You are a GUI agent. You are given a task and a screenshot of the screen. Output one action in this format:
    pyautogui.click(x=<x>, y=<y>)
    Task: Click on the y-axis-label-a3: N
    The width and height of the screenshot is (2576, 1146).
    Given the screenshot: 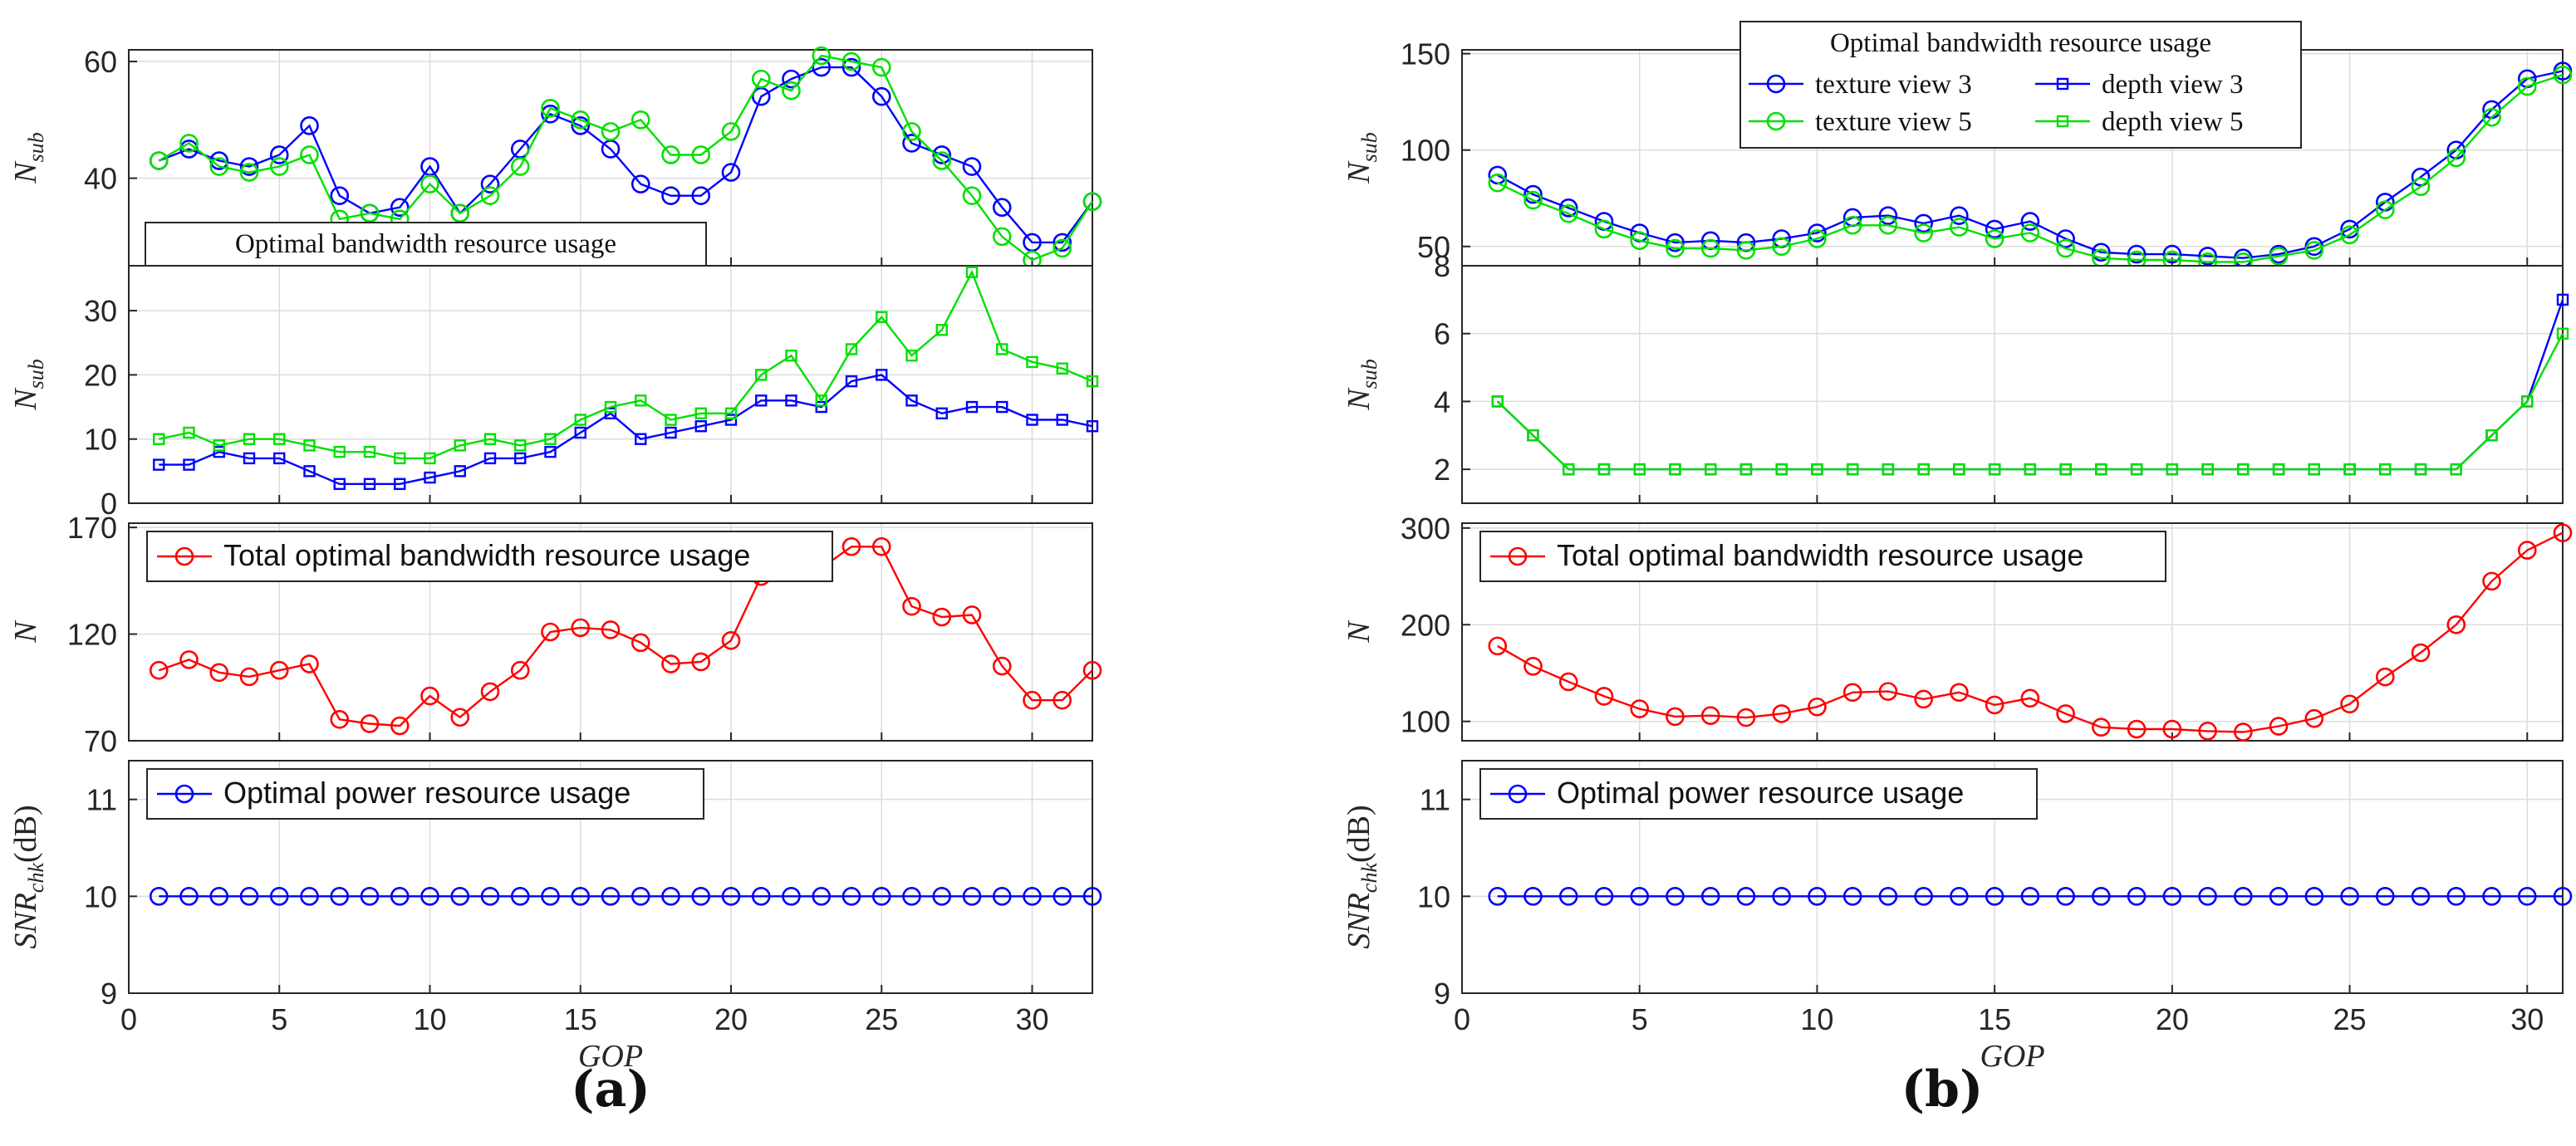 What is the action you would take?
    pyautogui.click(x=25, y=632)
    